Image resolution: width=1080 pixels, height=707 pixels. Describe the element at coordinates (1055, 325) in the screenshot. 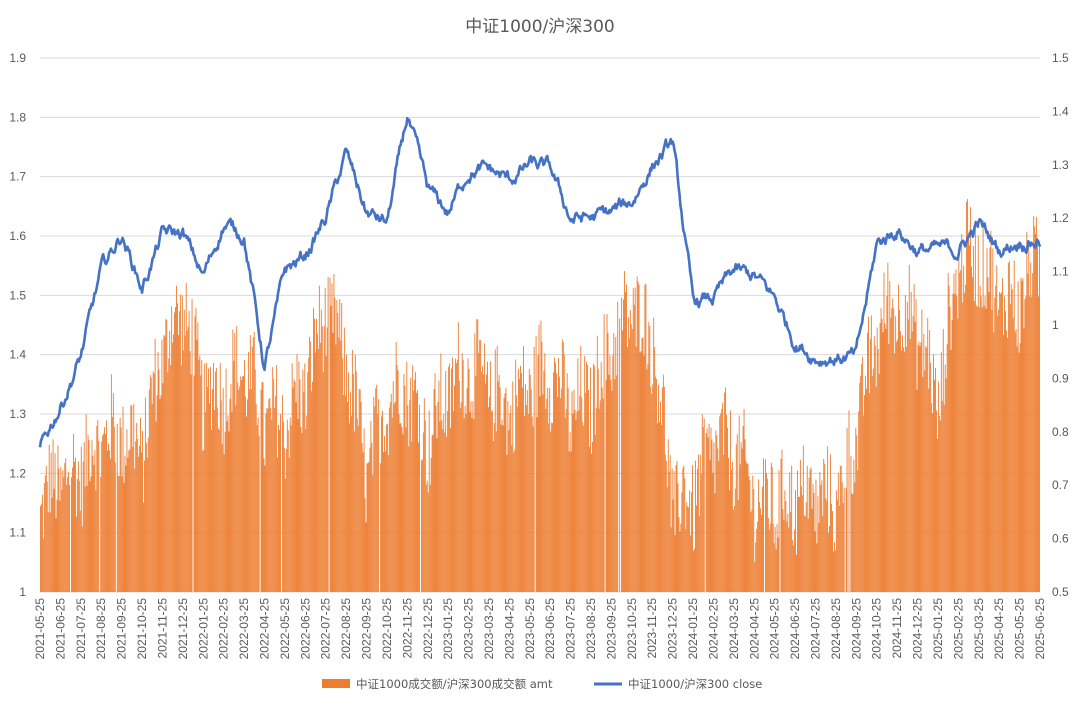

I see `right-tick-label: 1` at that location.